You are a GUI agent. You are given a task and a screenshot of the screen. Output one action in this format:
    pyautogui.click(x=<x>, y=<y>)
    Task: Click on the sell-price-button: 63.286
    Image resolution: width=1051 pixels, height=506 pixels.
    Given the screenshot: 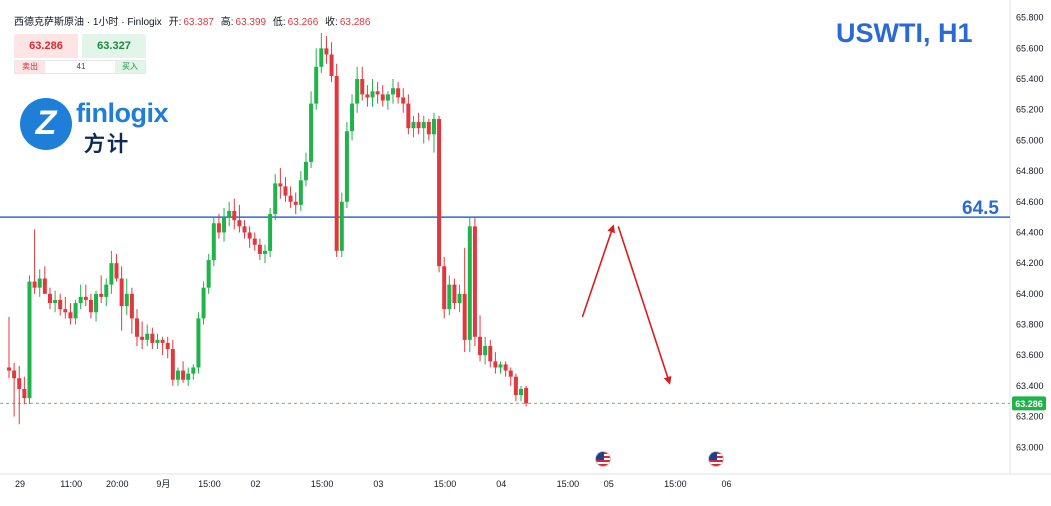 What is the action you would take?
    pyautogui.click(x=46, y=46)
    